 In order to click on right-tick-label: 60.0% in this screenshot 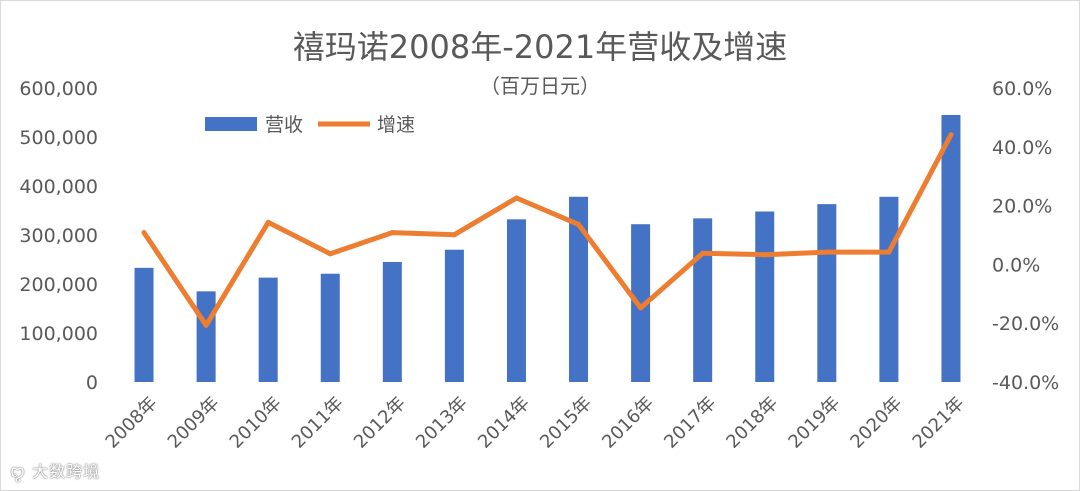, I will do `click(1022, 89)`.